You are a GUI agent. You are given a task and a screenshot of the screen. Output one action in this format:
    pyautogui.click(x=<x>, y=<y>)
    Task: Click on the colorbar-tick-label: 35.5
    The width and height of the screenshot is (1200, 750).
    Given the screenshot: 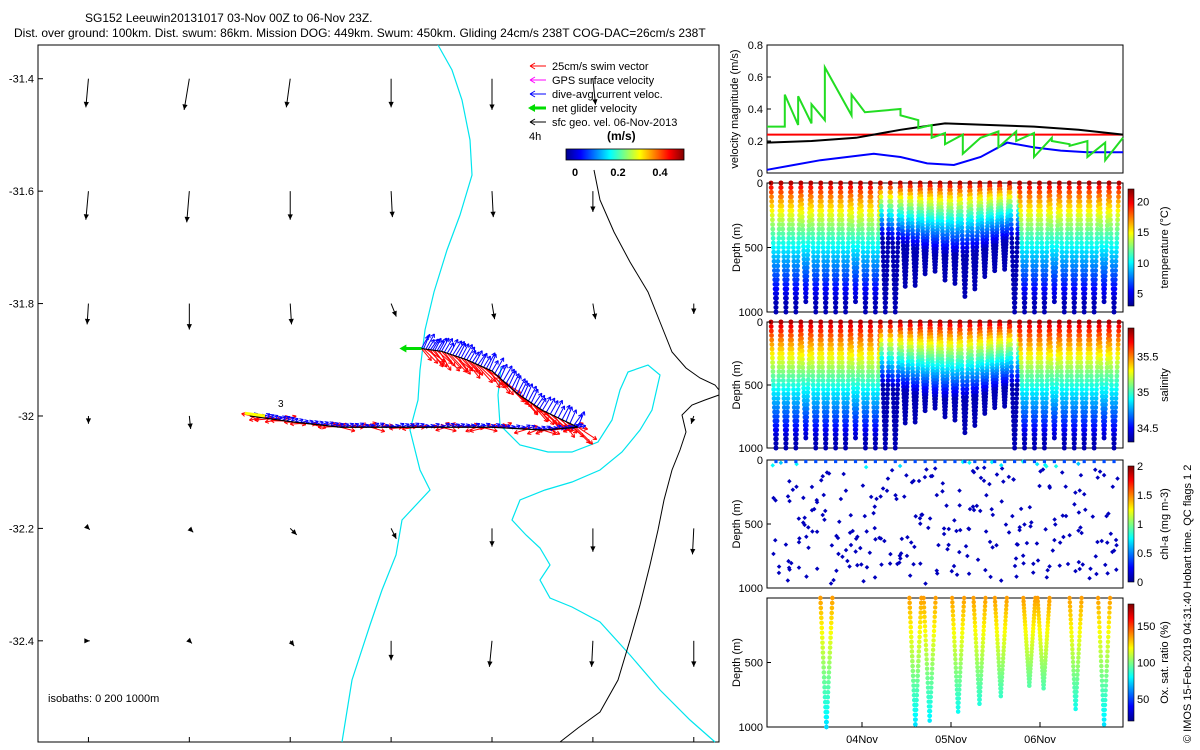 What is the action you would take?
    pyautogui.click(x=1147, y=358)
    